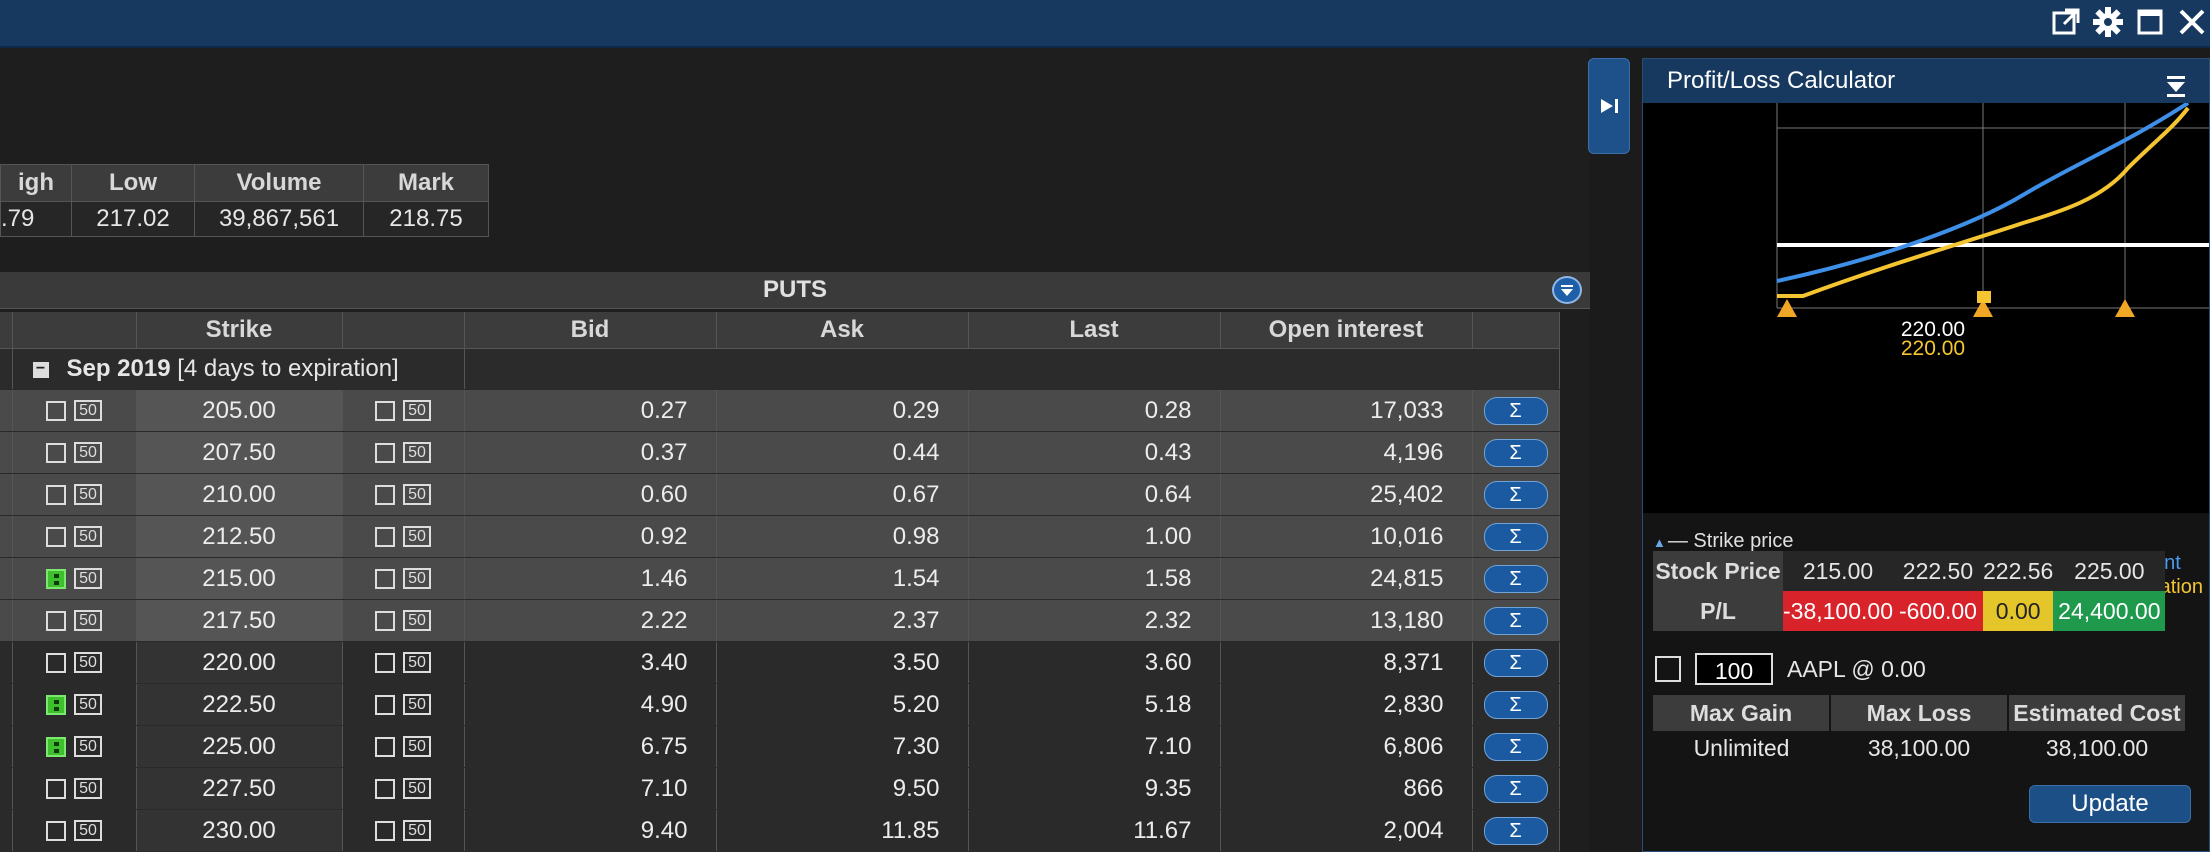  I want to click on ask-cell: 7.30, so click(842, 746).